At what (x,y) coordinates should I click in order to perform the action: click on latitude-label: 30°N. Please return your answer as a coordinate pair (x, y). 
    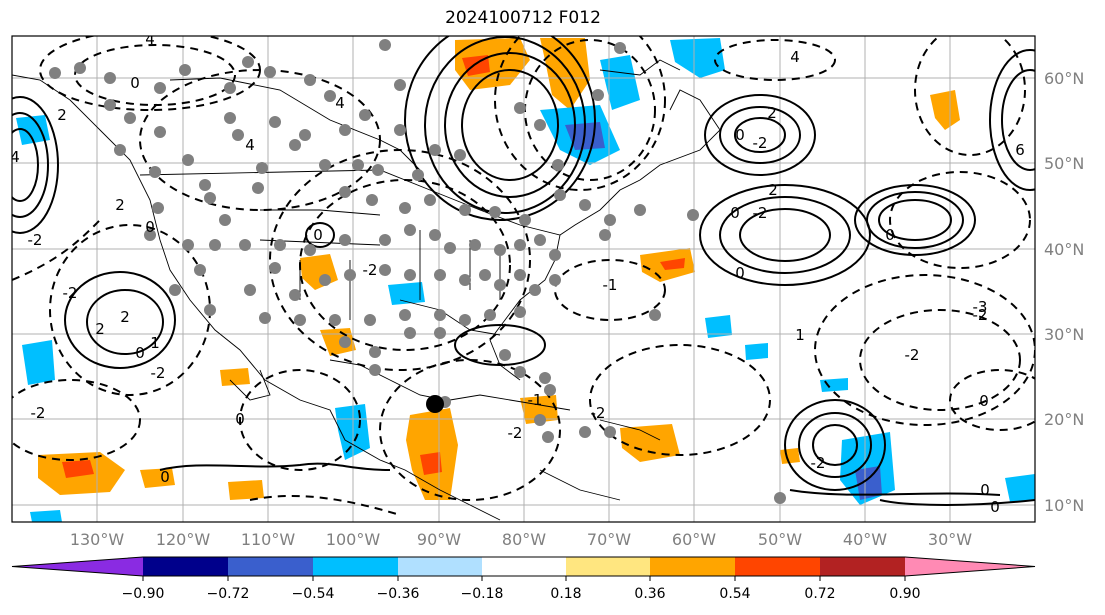
    Looking at the image, I should click on (1064, 334).